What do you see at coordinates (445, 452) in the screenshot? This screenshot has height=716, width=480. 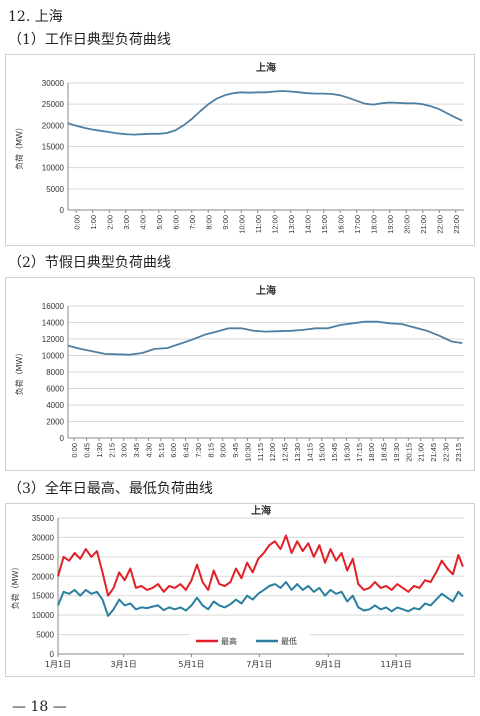 I see `x-tick-label: 22:30` at bounding box center [445, 452].